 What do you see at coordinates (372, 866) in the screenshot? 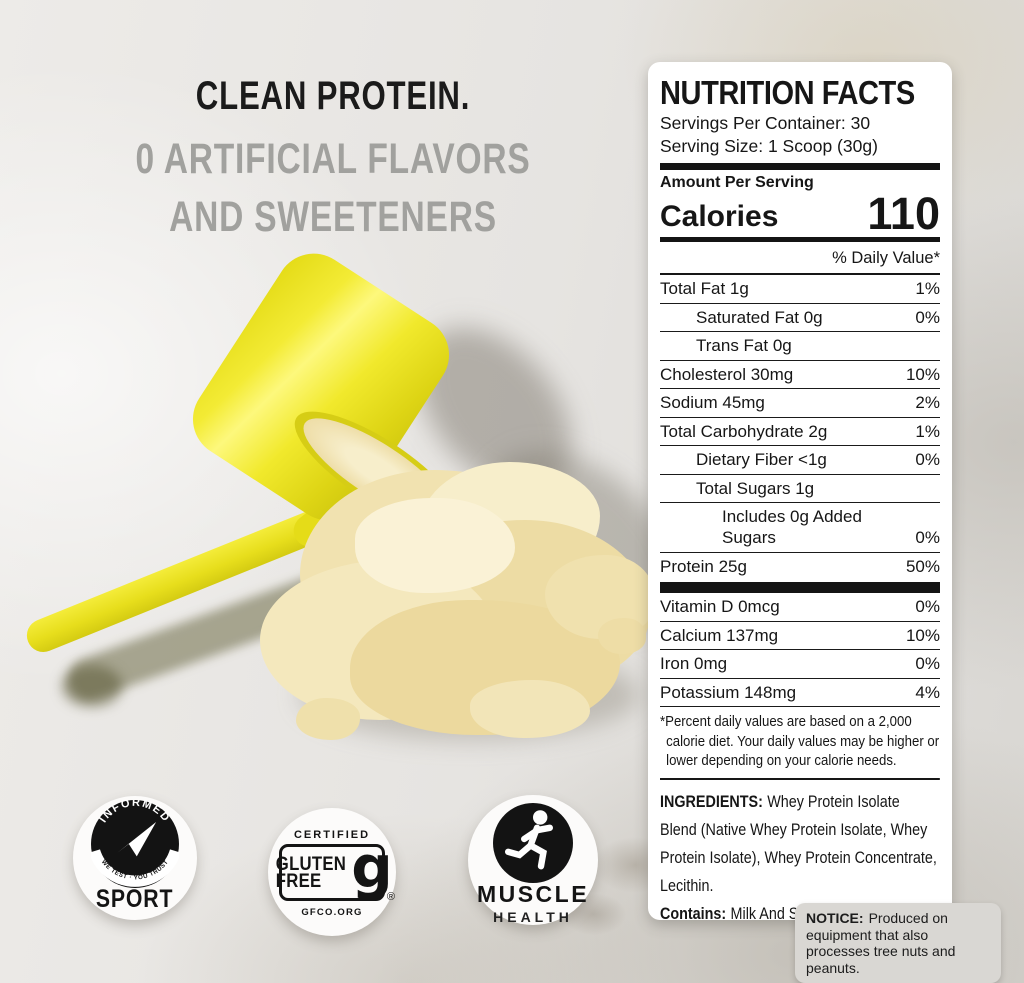
I see `gfco-g-icon: g` at bounding box center [372, 866].